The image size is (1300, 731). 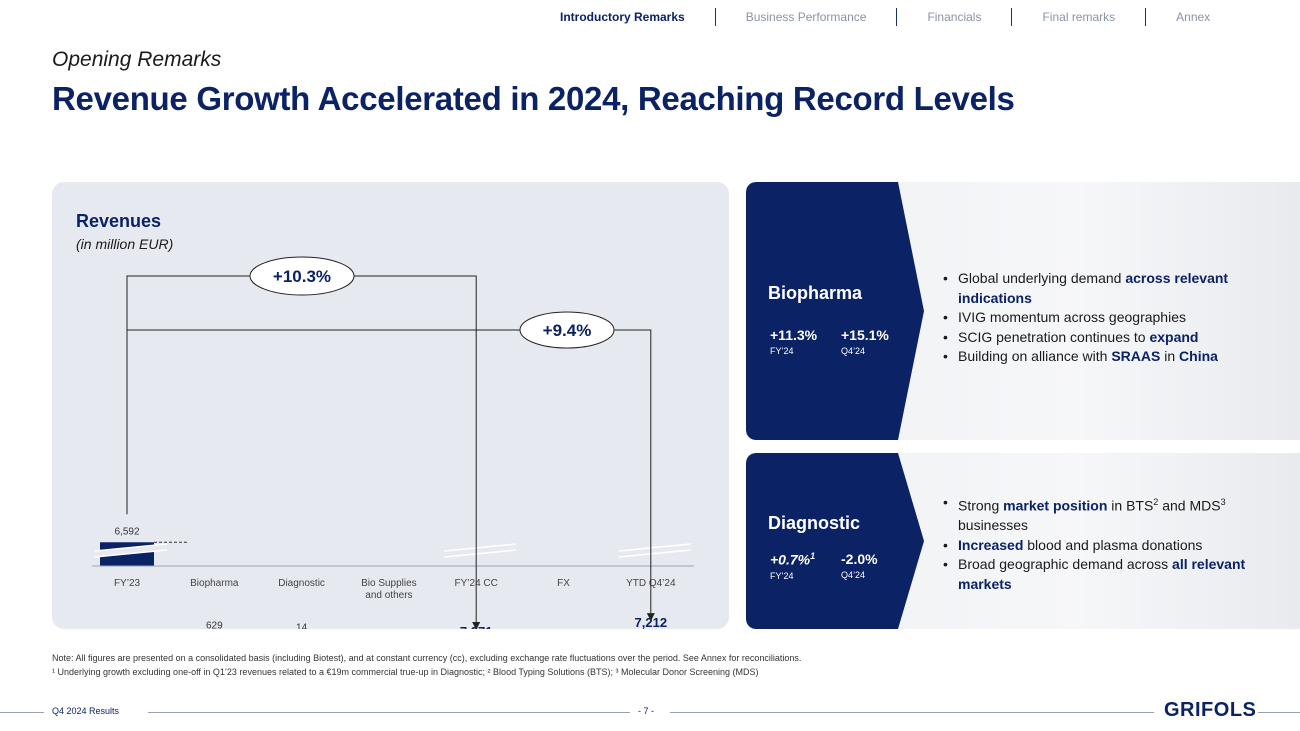 What do you see at coordinates (214, 625) in the screenshot?
I see `data-label-1: 629` at bounding box center [214, 625].